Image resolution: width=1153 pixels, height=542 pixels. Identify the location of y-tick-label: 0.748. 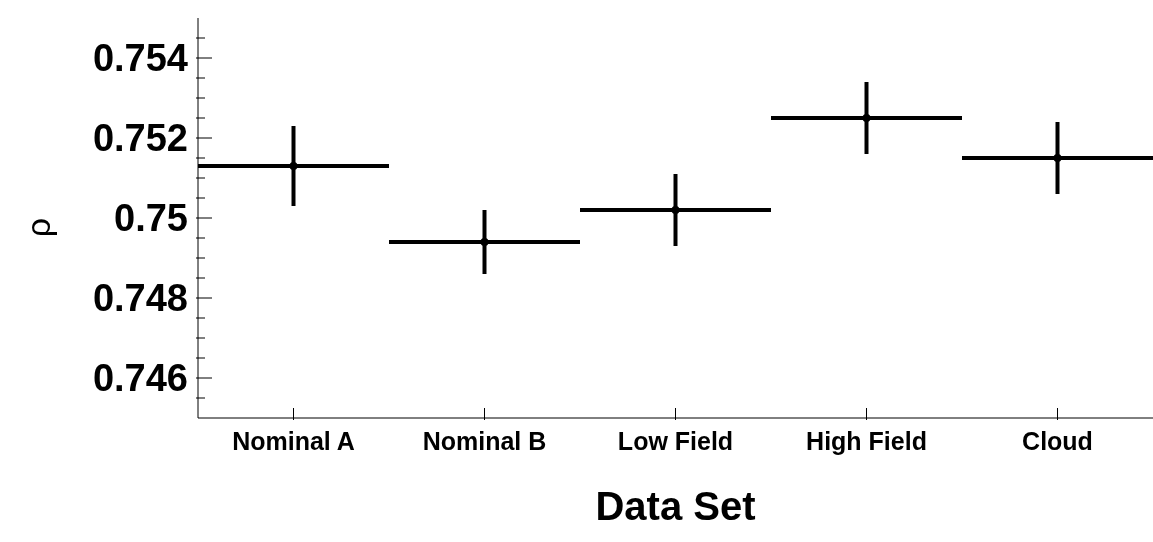
(140, 298).